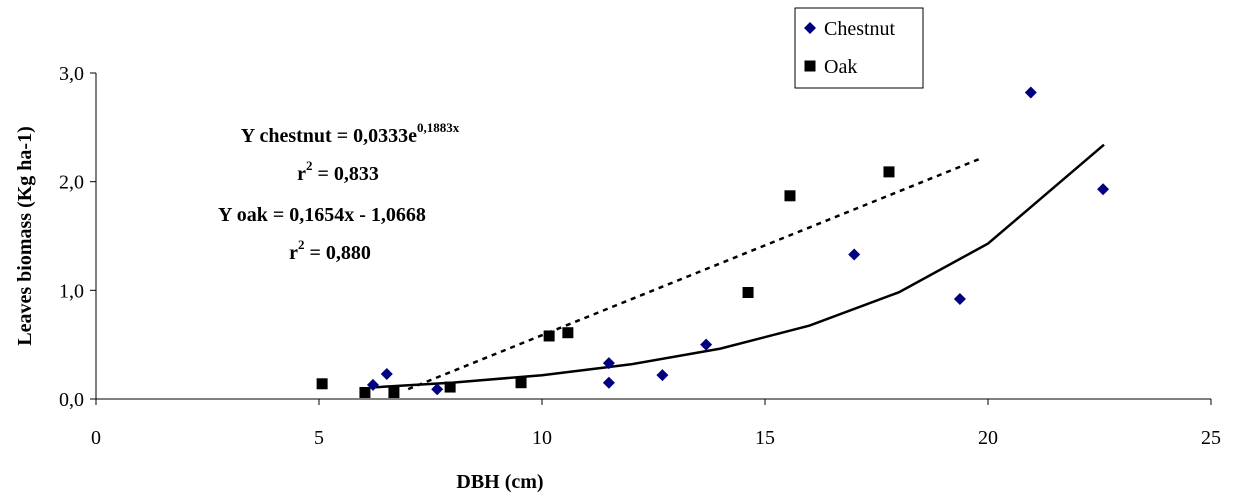 This screenshot has height=495, width=1233. I want to click on annotation-text: Y chestnut = 0,0333e, so click(329, 136).